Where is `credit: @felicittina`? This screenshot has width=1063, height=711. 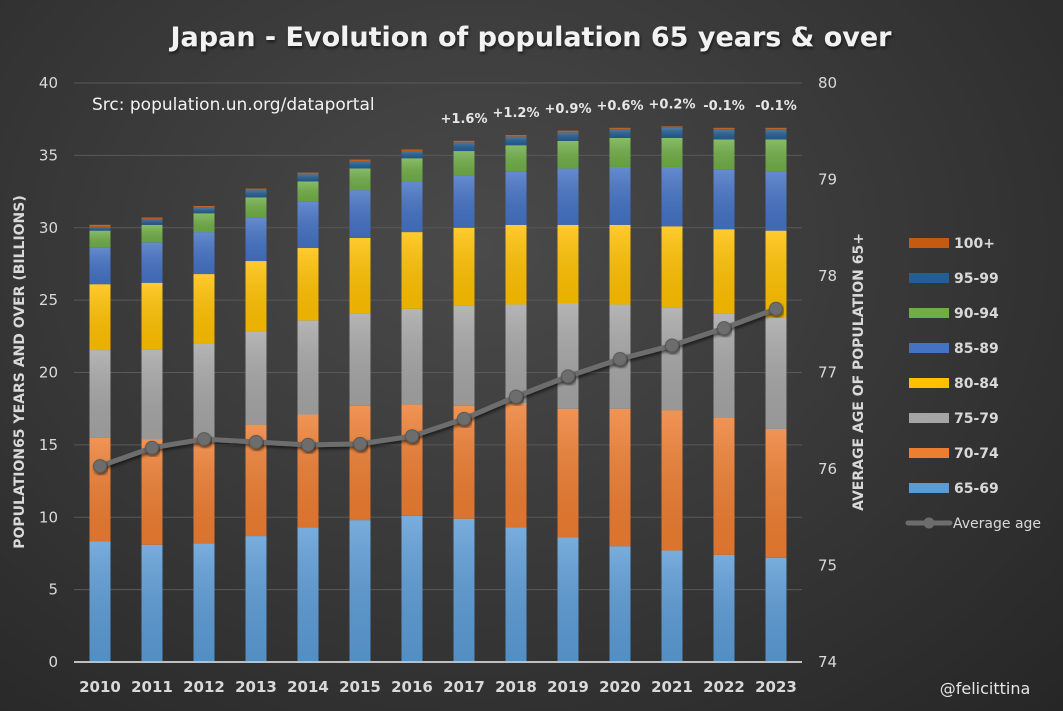 credit: @felicittina is located at coordinates (985, 688).